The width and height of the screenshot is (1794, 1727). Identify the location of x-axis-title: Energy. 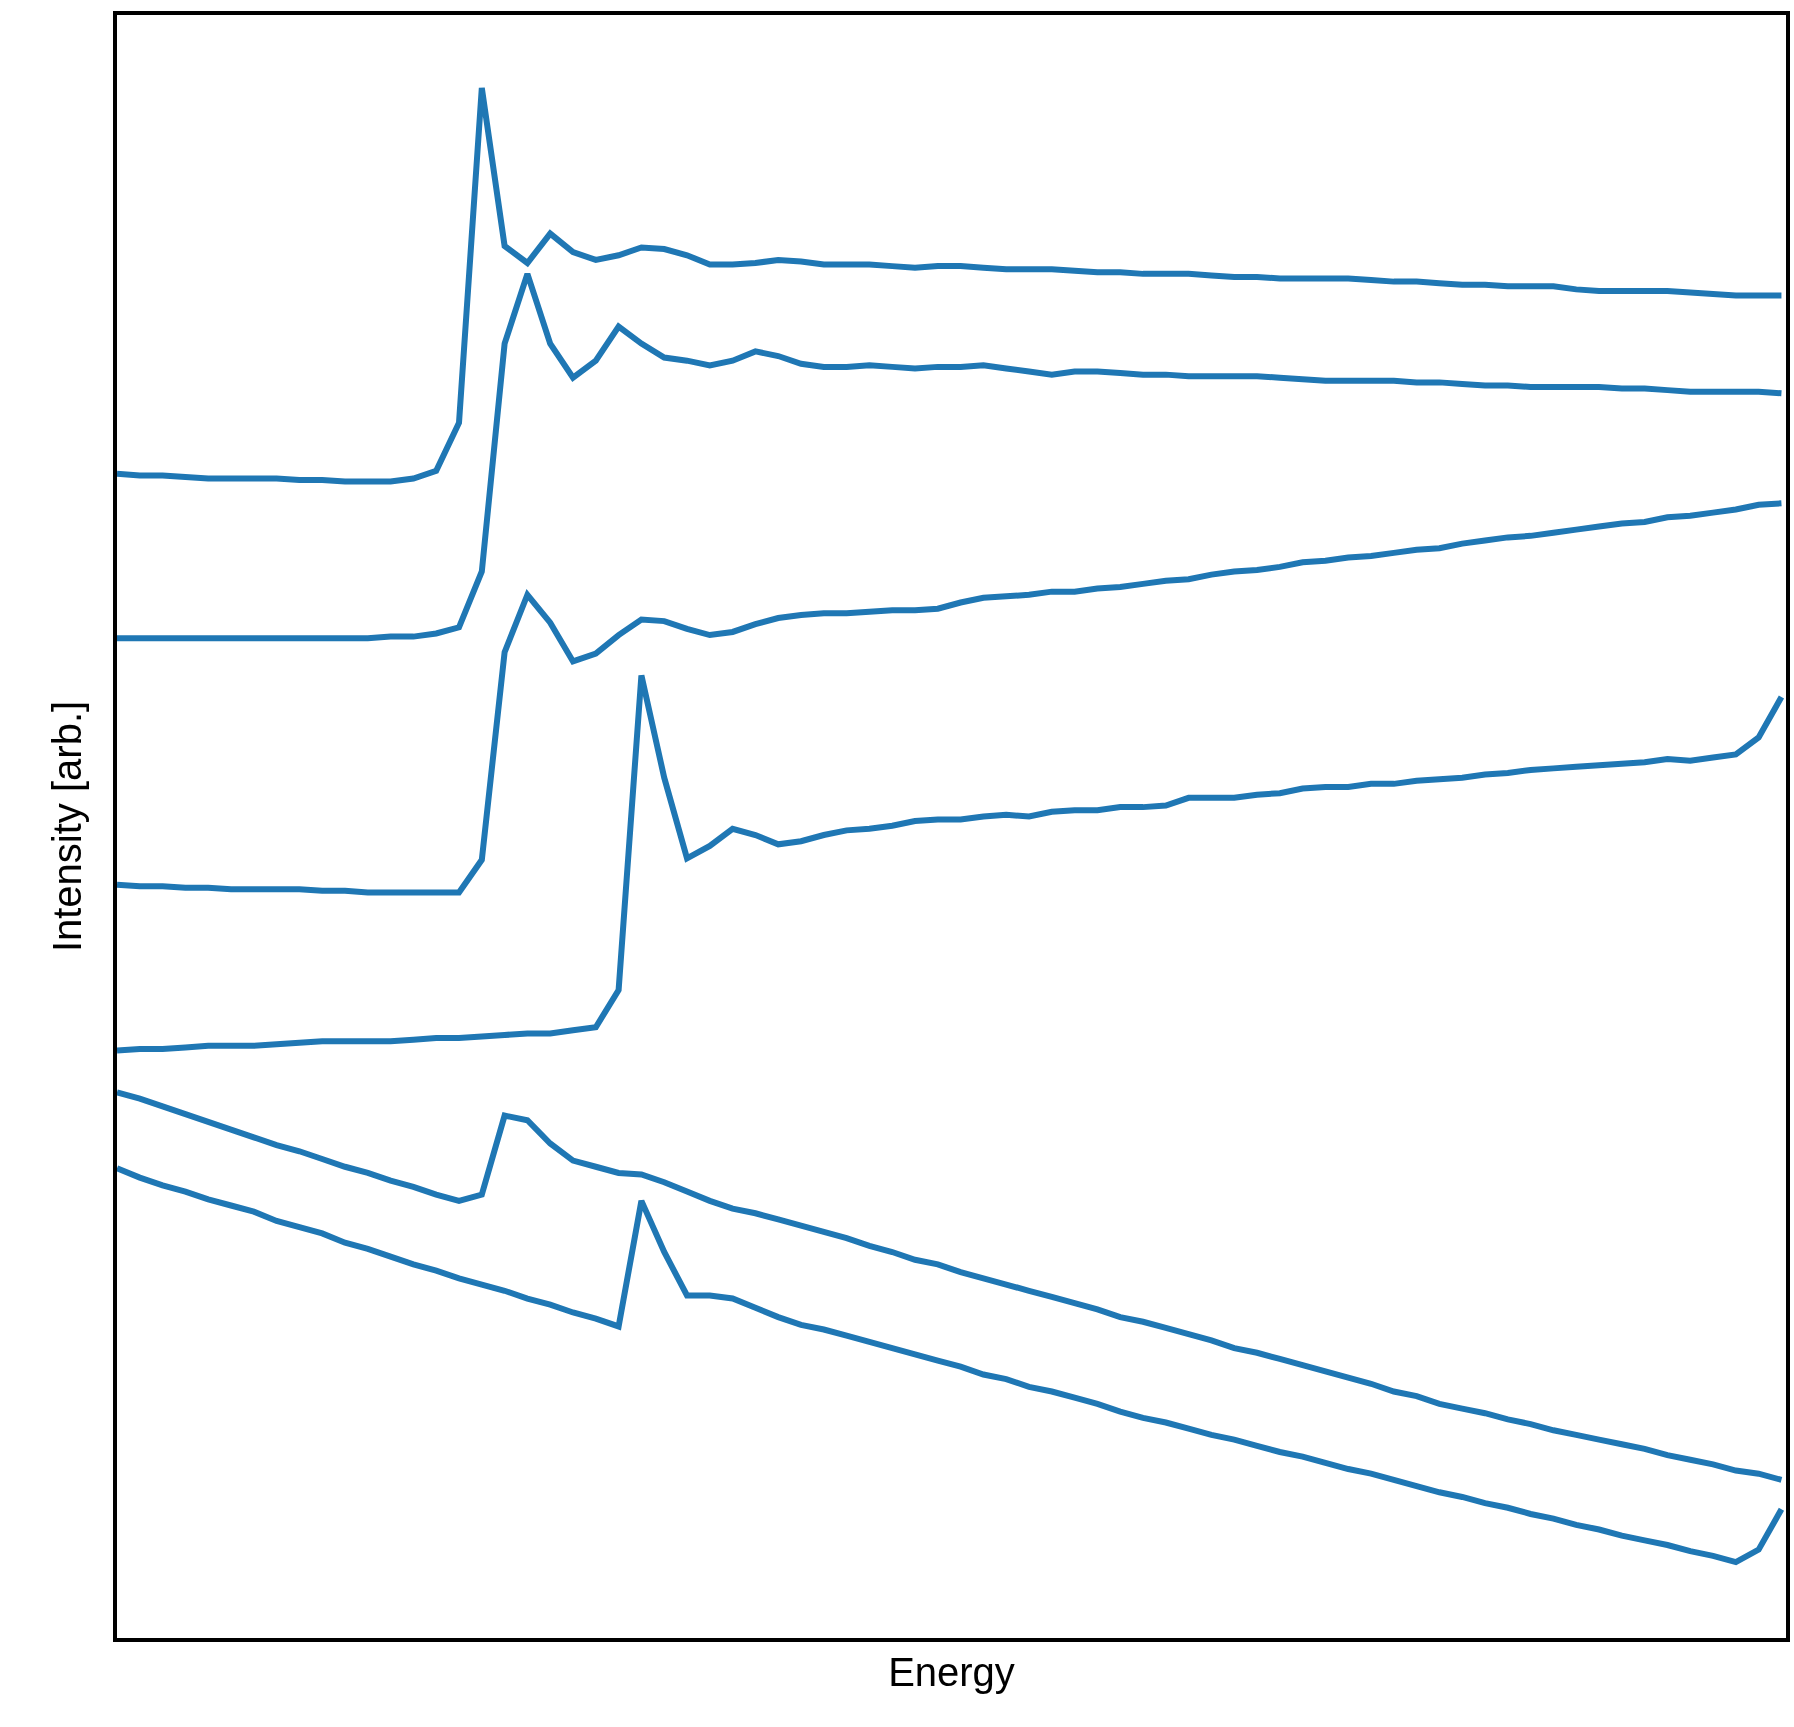
(951, 1672).